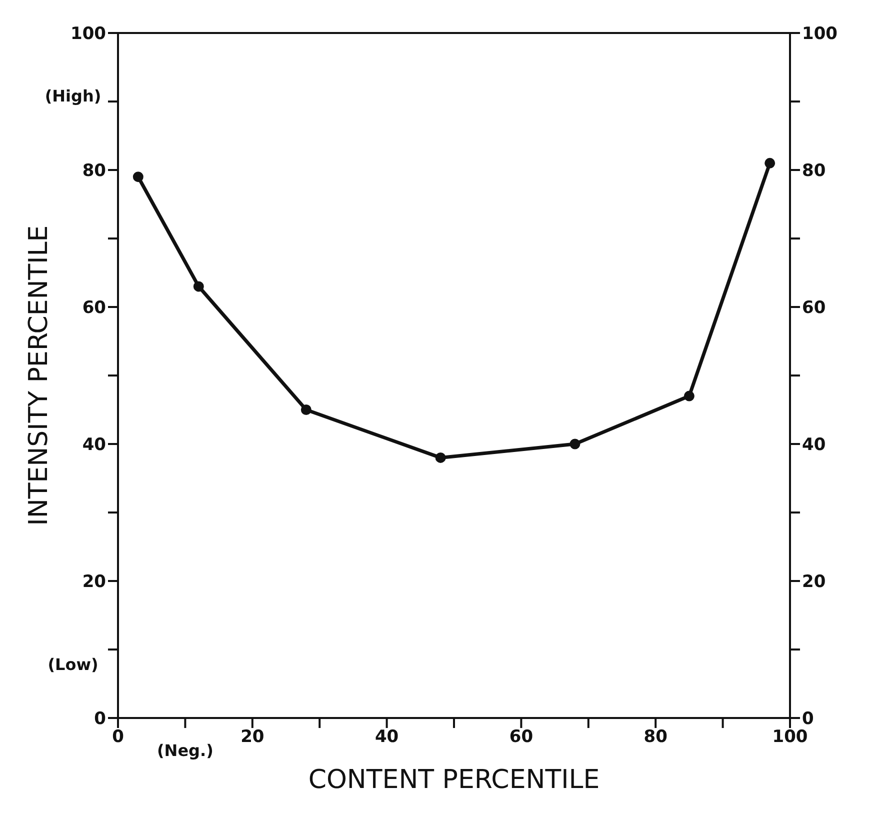  I want to click on y2-tick-label: 80, so click(814, 171).